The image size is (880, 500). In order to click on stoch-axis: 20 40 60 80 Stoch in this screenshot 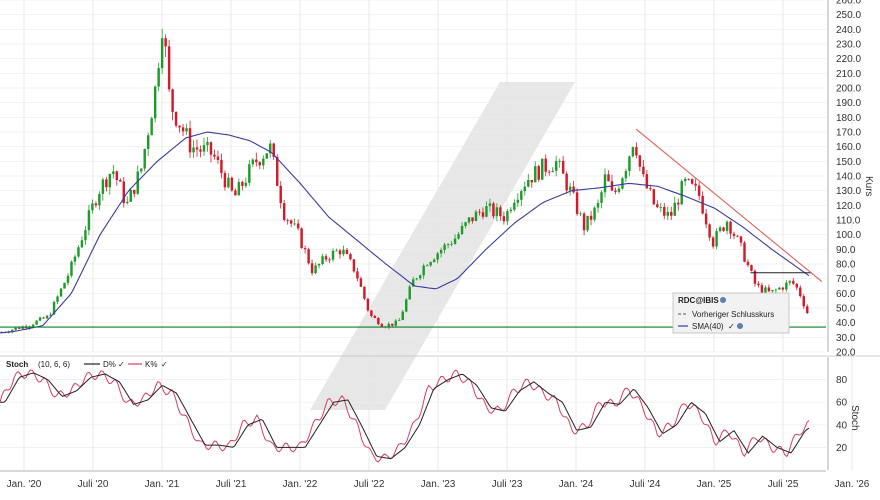, I will do `click(843, 413)`.